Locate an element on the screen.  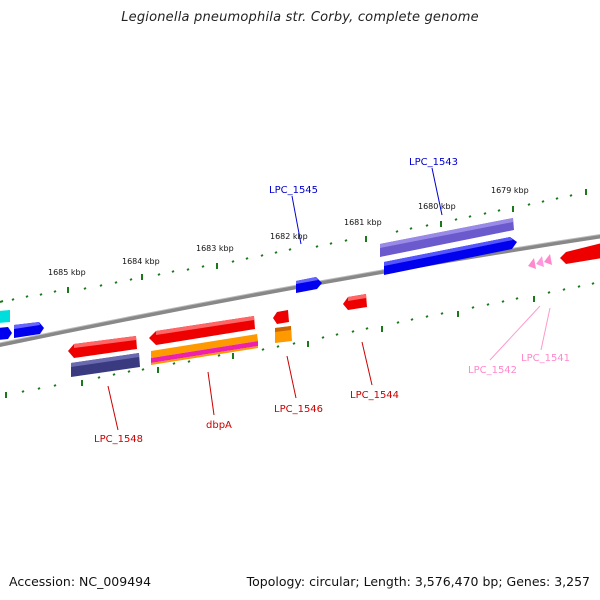
scale-label-1685: 1685 kbp is located at coordinates (67, 272).